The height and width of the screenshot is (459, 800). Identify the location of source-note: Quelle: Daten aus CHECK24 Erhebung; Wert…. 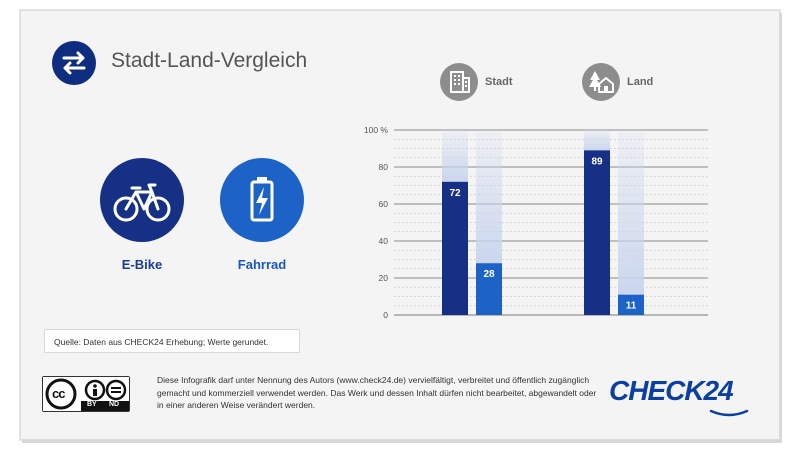
(172, 341).